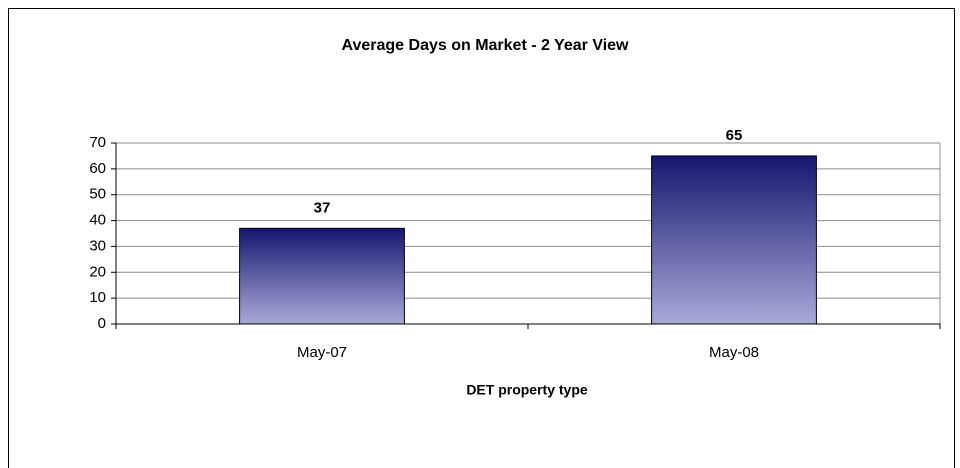  I want to click on y-tick-label: 30, so click(97, 245).